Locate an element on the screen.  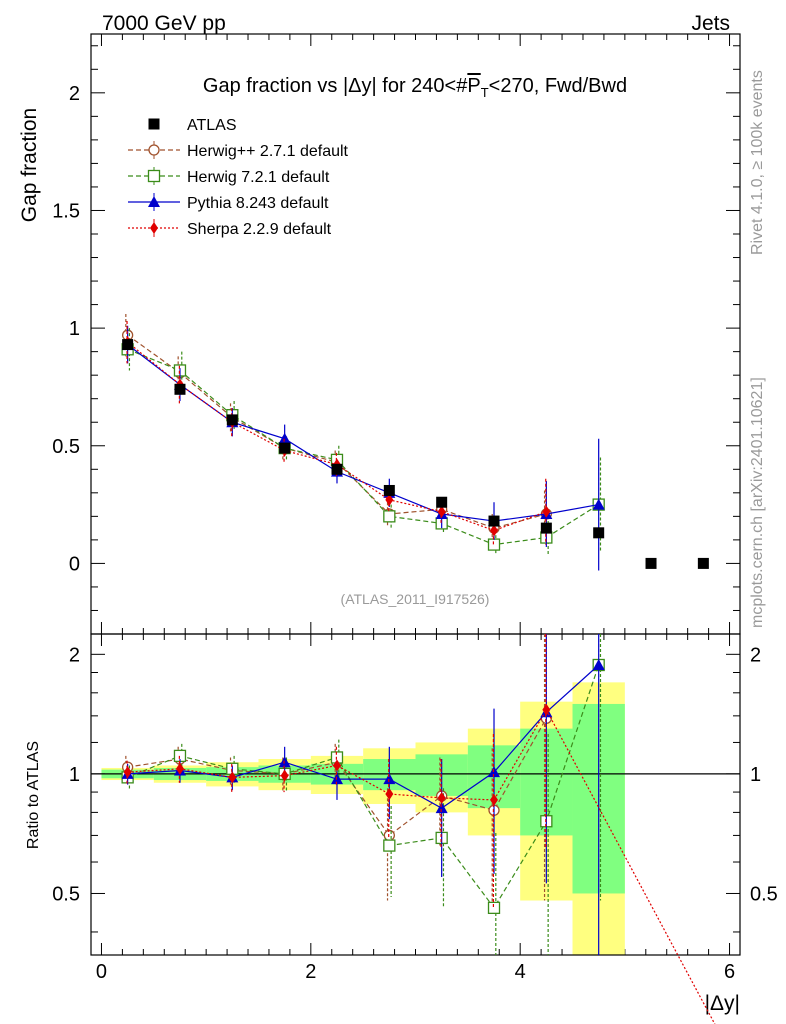
y-tick-label: 2 is located at coordinates (74, 94).